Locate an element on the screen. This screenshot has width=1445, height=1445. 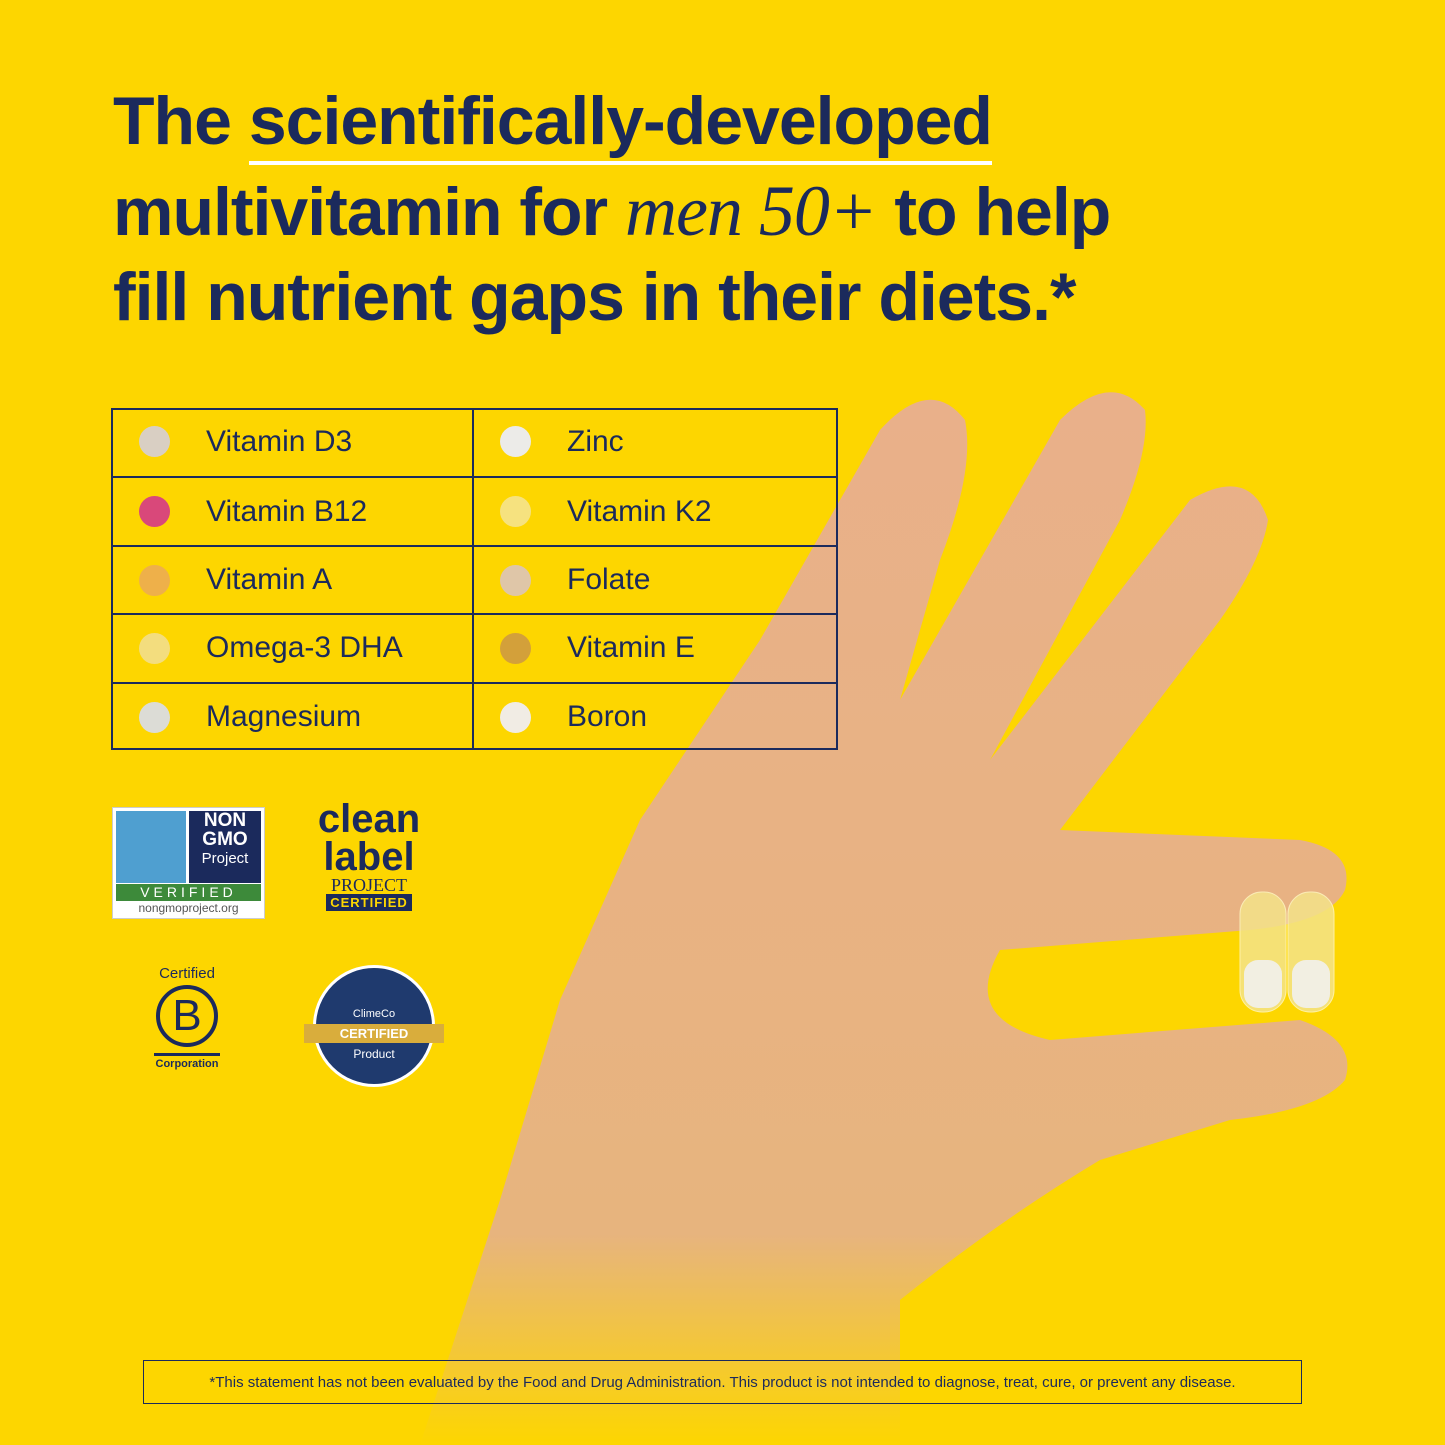
nutrient-cell: Vitamin K2 is located at coordinates (655, 510).